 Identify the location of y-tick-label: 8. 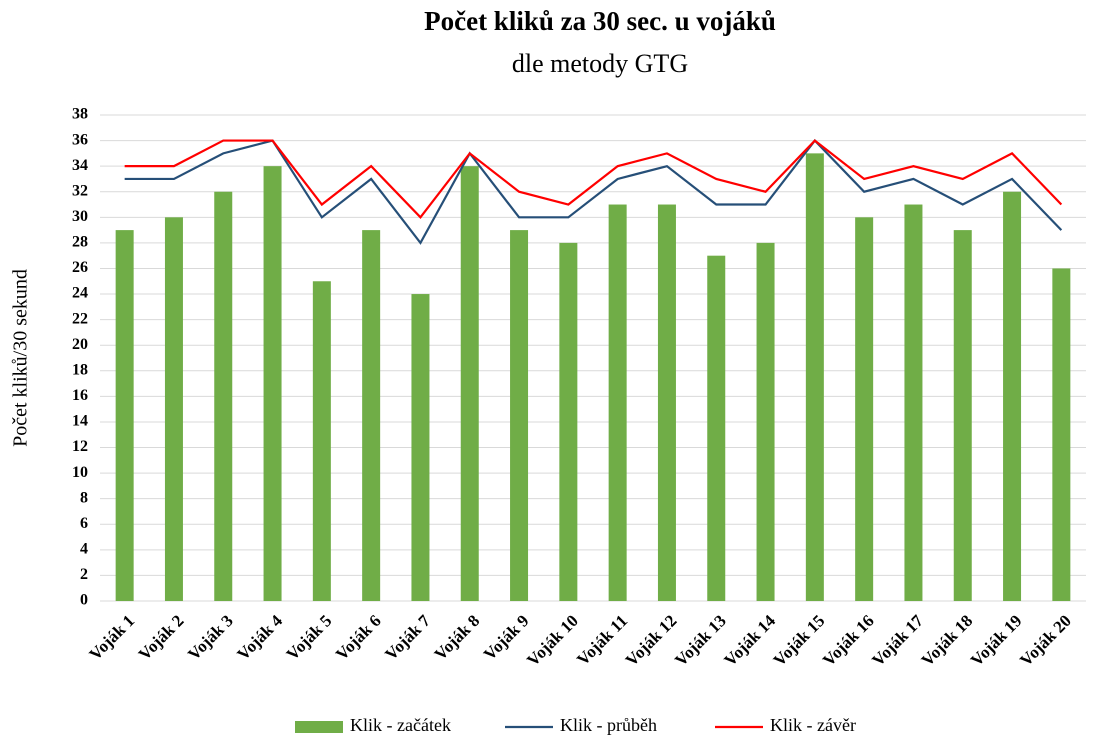
(84, 497).